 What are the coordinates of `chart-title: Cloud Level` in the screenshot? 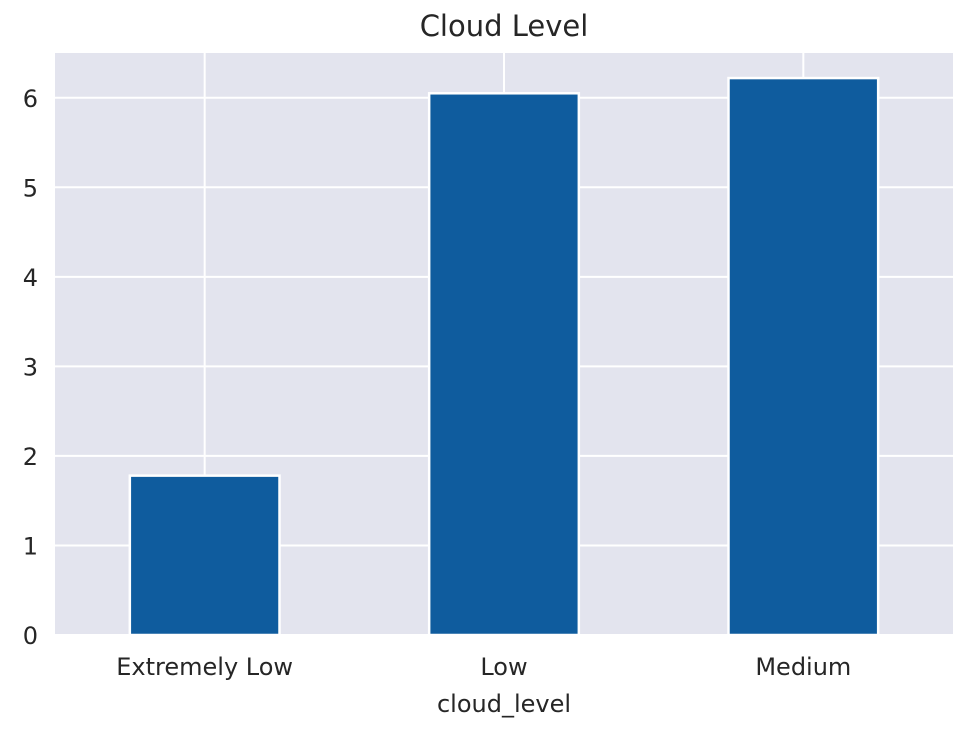 It's located at (504, 26).